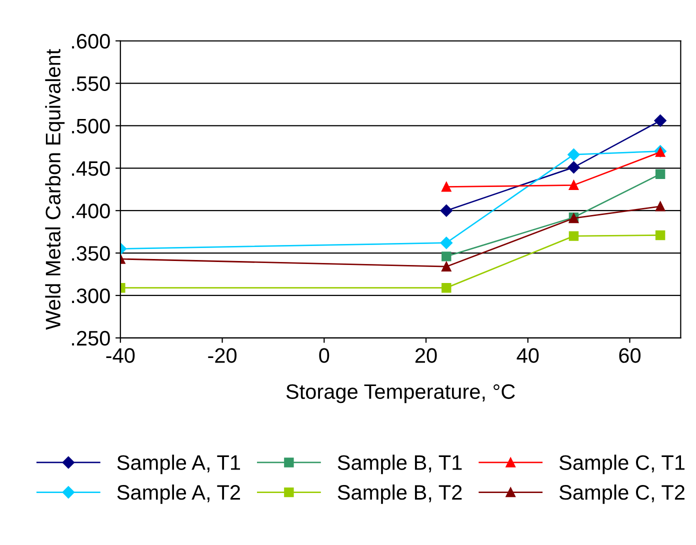  I want to click on legend-label: Sample A, T1, so click(178, 464).